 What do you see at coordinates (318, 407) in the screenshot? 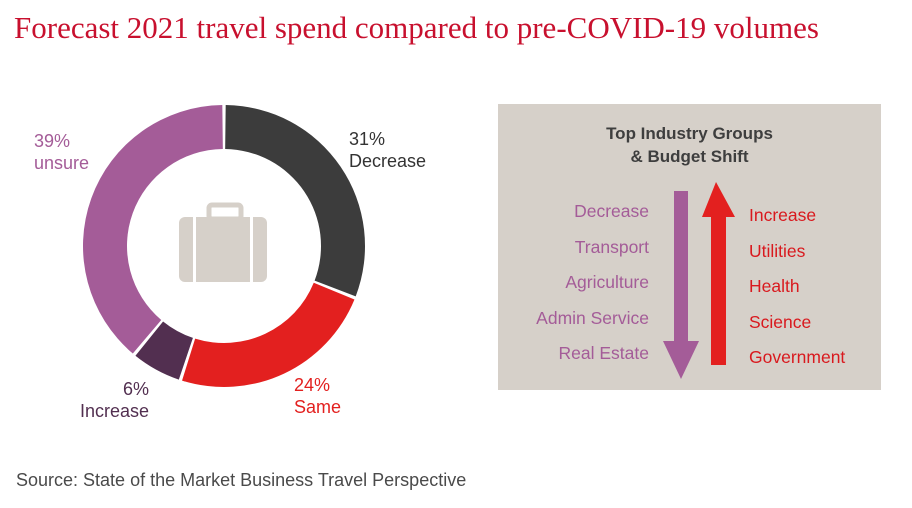
I see `slice-name: Same` at bounding box center [318, 407].